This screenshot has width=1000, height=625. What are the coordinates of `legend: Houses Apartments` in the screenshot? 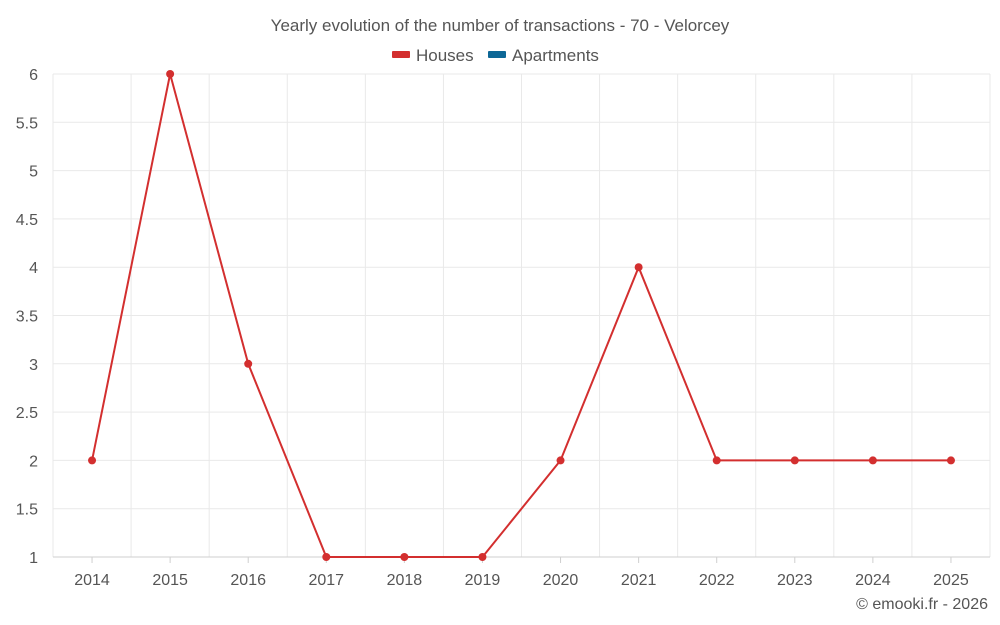 It's located at (495, 55).